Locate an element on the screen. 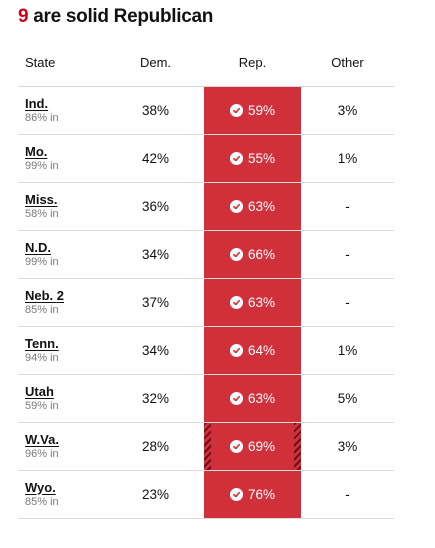  rep-percent-cell: 55% is located at coordinates (252, 158).